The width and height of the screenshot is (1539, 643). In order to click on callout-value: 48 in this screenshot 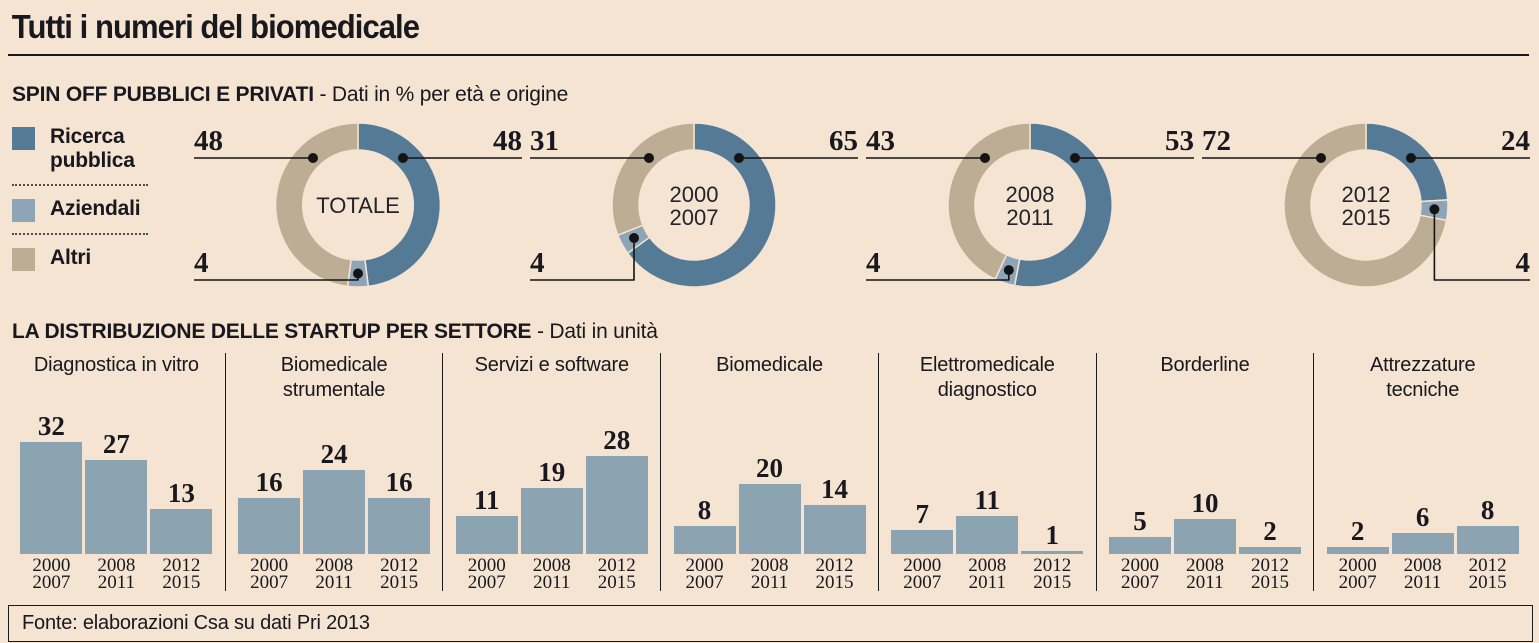, I will do `click(507, 141)`.